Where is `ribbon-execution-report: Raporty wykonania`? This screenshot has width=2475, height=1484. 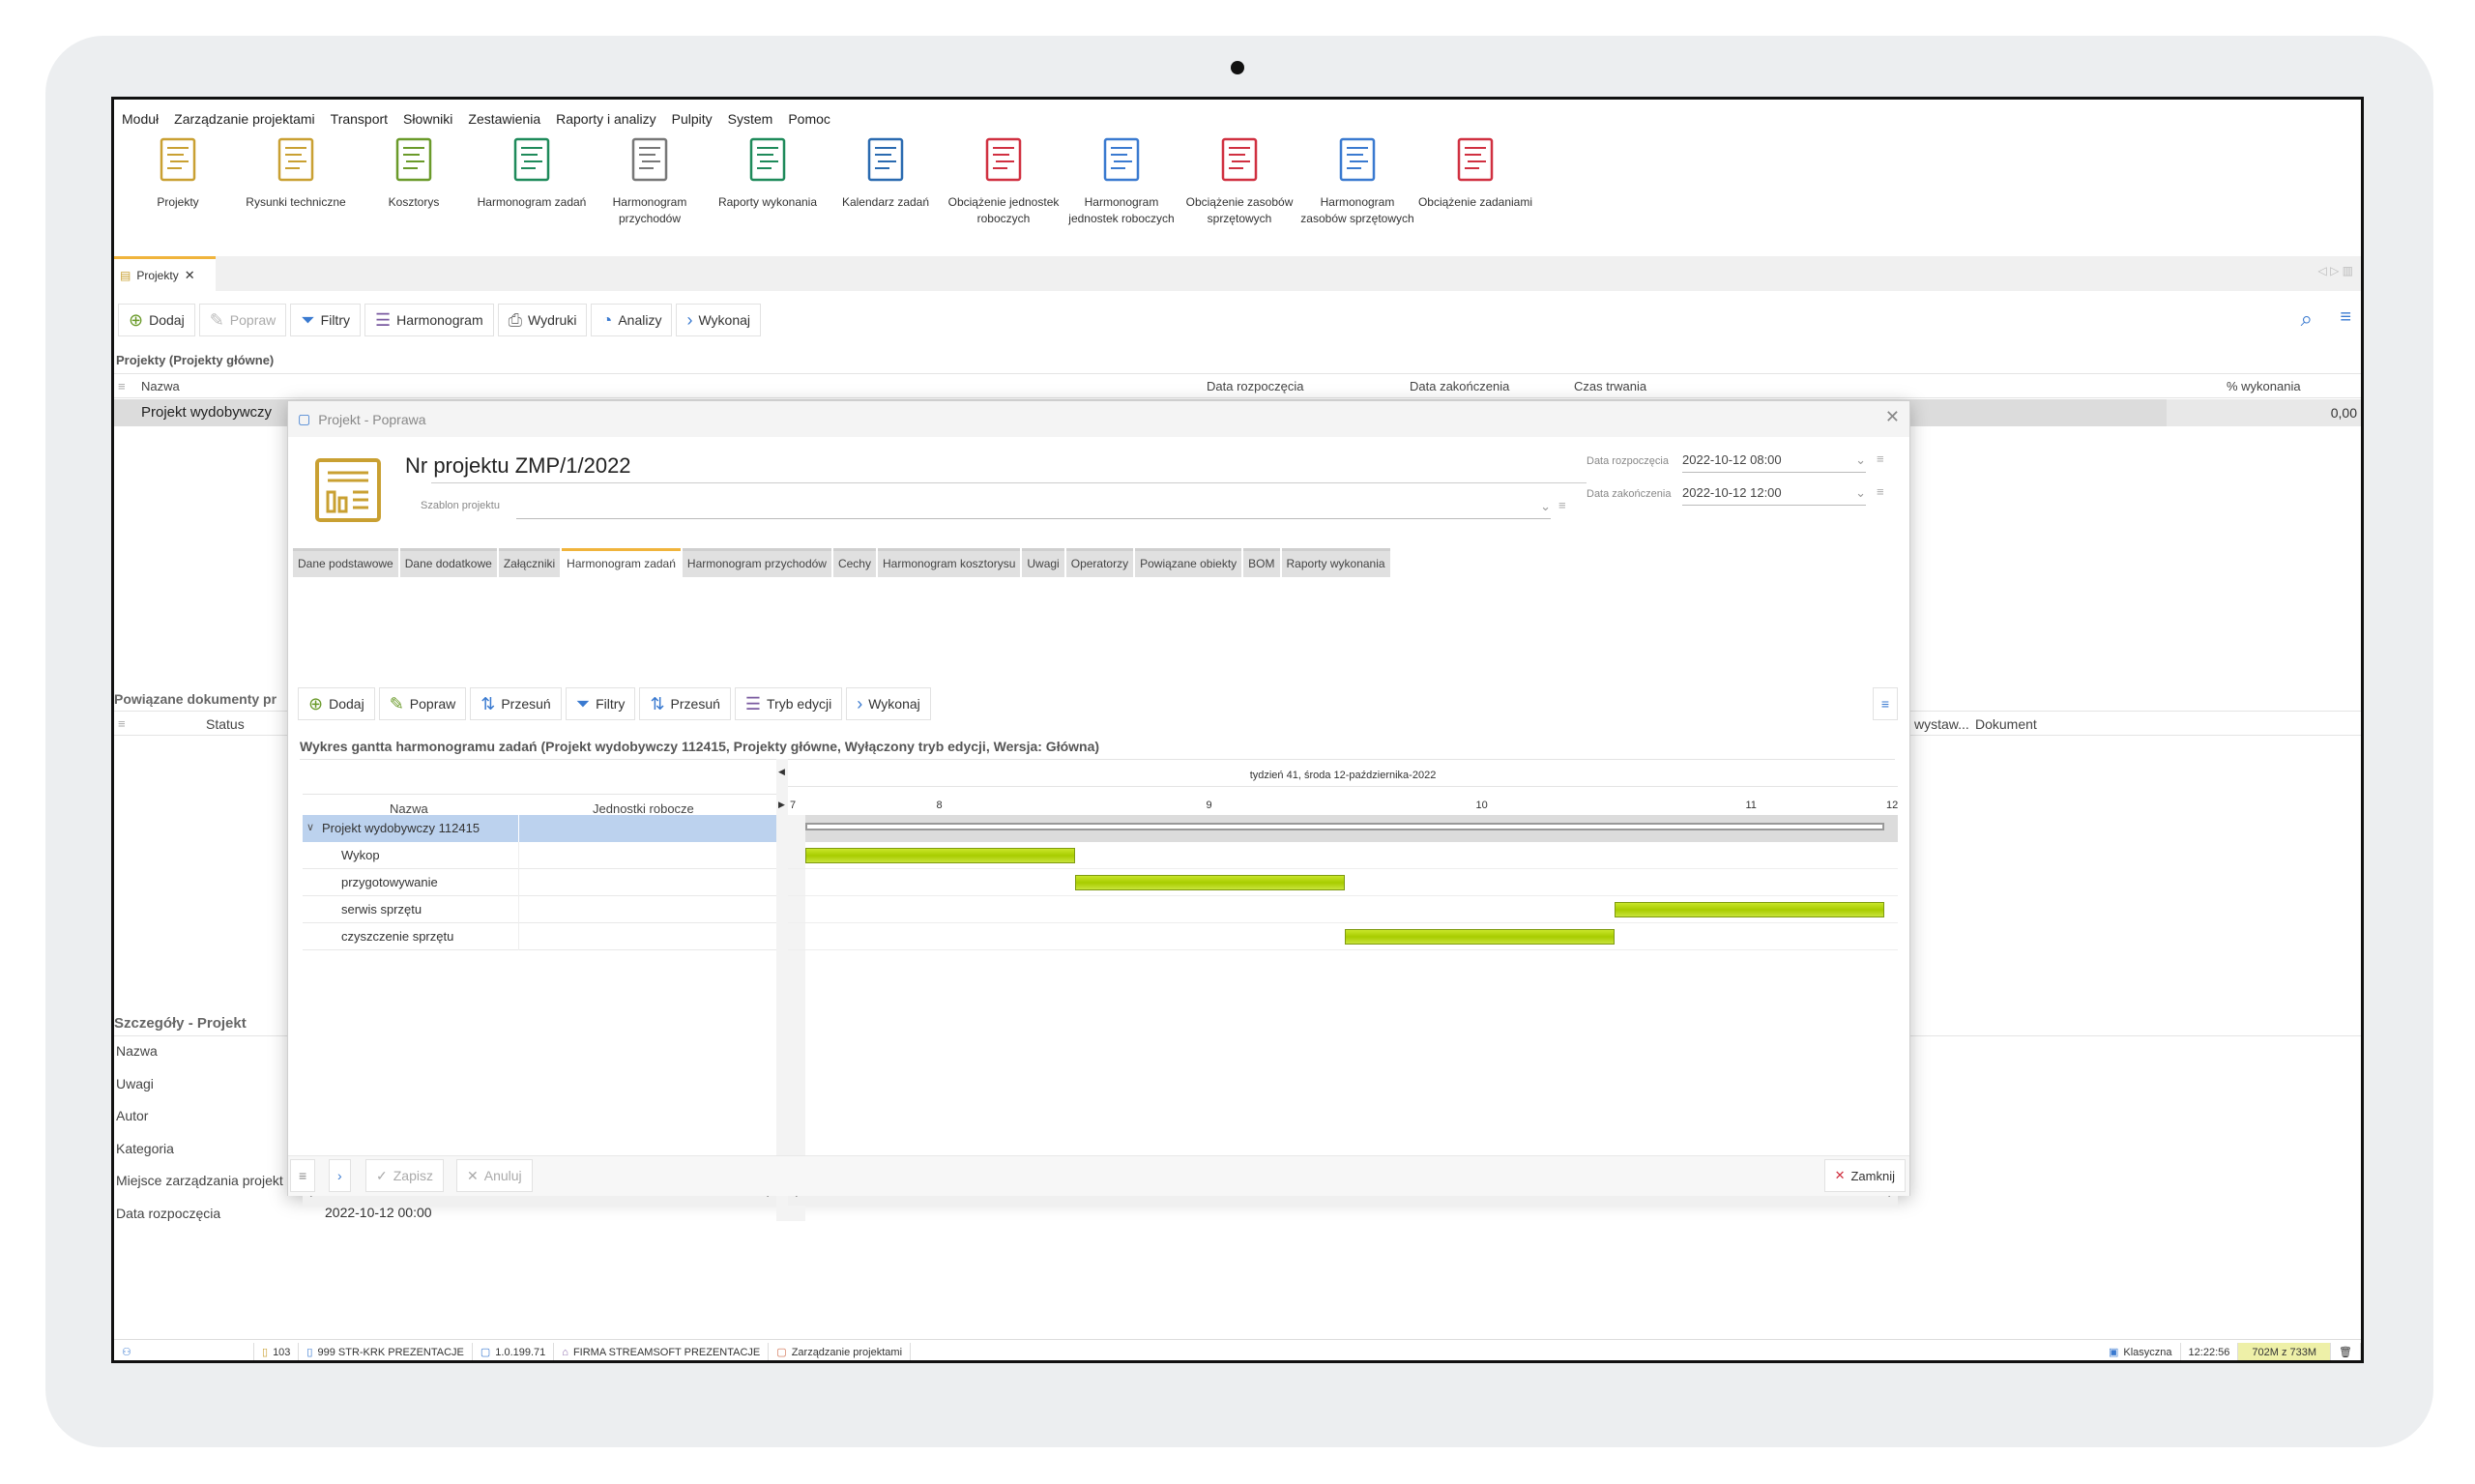
ribbon-execution-report: Raporty wykonania is located at coordinates (768, 181).